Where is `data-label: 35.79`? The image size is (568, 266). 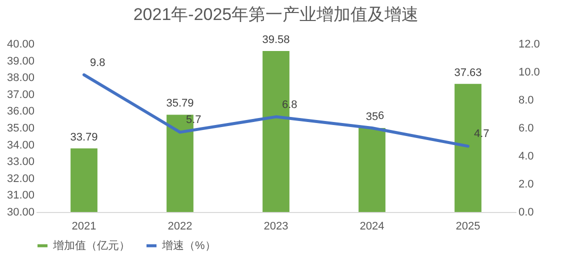 data-label: 35.79 is located at coordinates (180, 104).